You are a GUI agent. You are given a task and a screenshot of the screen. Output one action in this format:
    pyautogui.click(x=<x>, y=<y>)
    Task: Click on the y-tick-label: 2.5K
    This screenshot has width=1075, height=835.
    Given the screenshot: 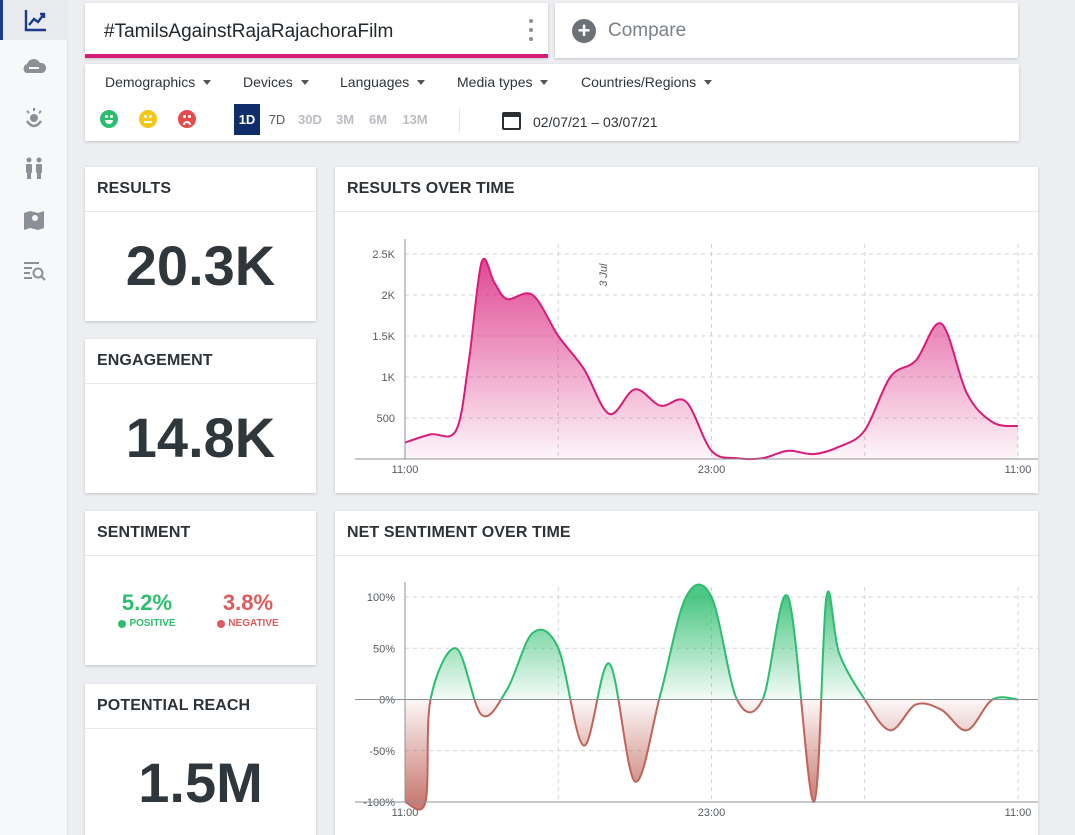 What is the action you would take?
    pyautogui.click(x=383, y=255)
    